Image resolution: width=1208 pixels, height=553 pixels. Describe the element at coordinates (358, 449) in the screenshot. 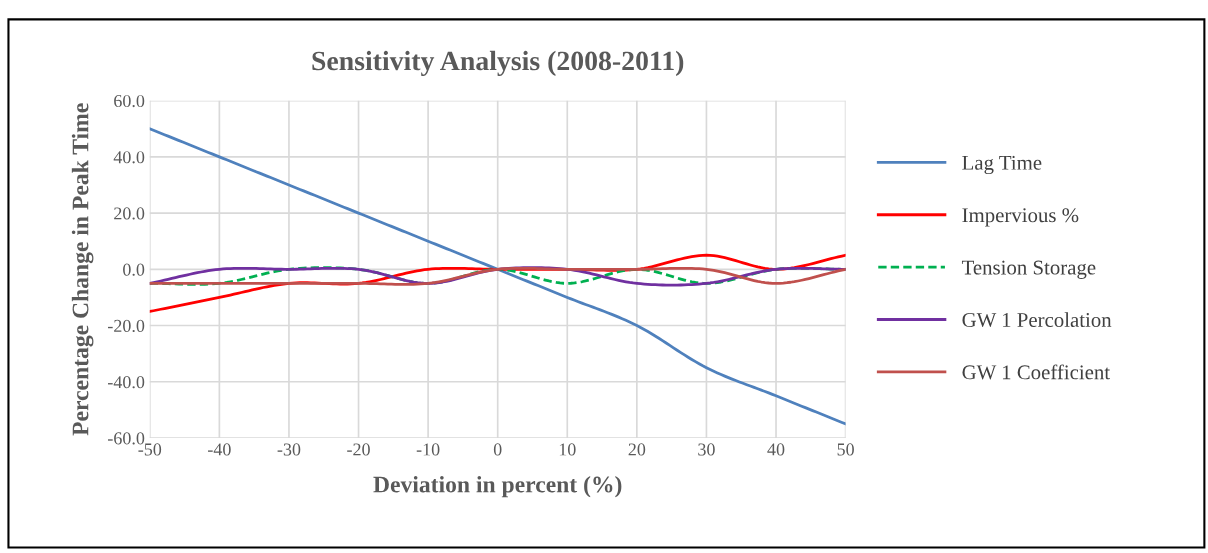

I see `x-tick-label: -20` at that location.